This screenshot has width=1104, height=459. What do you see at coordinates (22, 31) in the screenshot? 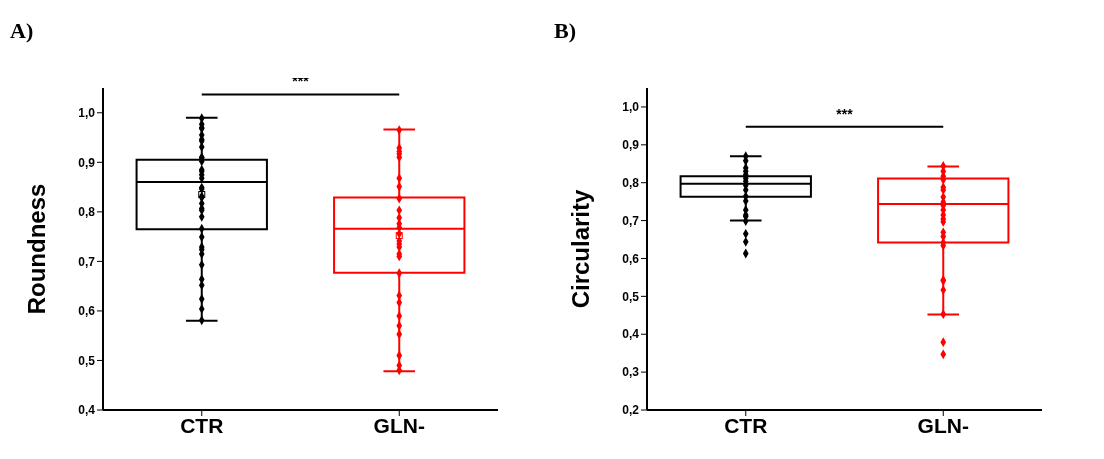
I see `chart-title: A)` at bounding box center [22, 31].